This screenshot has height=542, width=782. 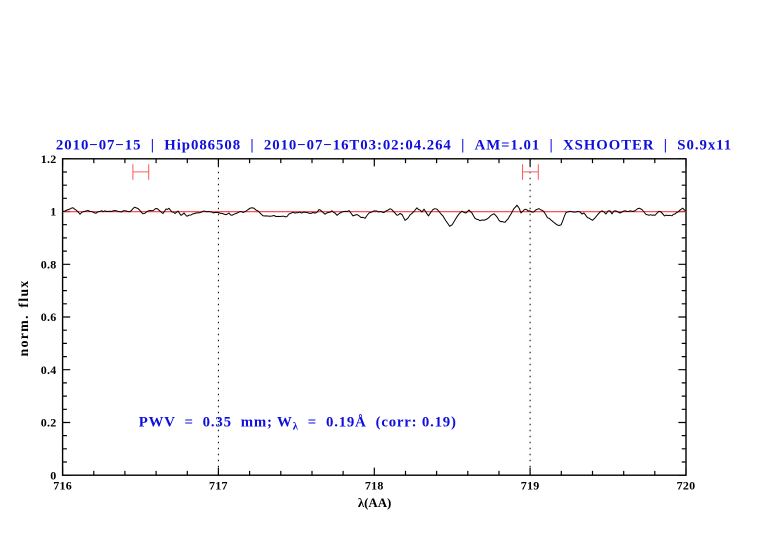 What do you see at coordinates (49, 317) in the screenshot?
I see `svg-text: 0.6` at bounding box center [49, 317].